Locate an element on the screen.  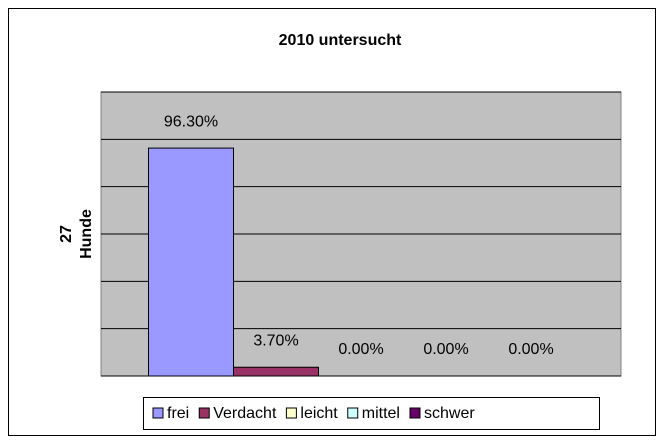
chart-title: 2010 untersucht is located at coordinates (340, 40).